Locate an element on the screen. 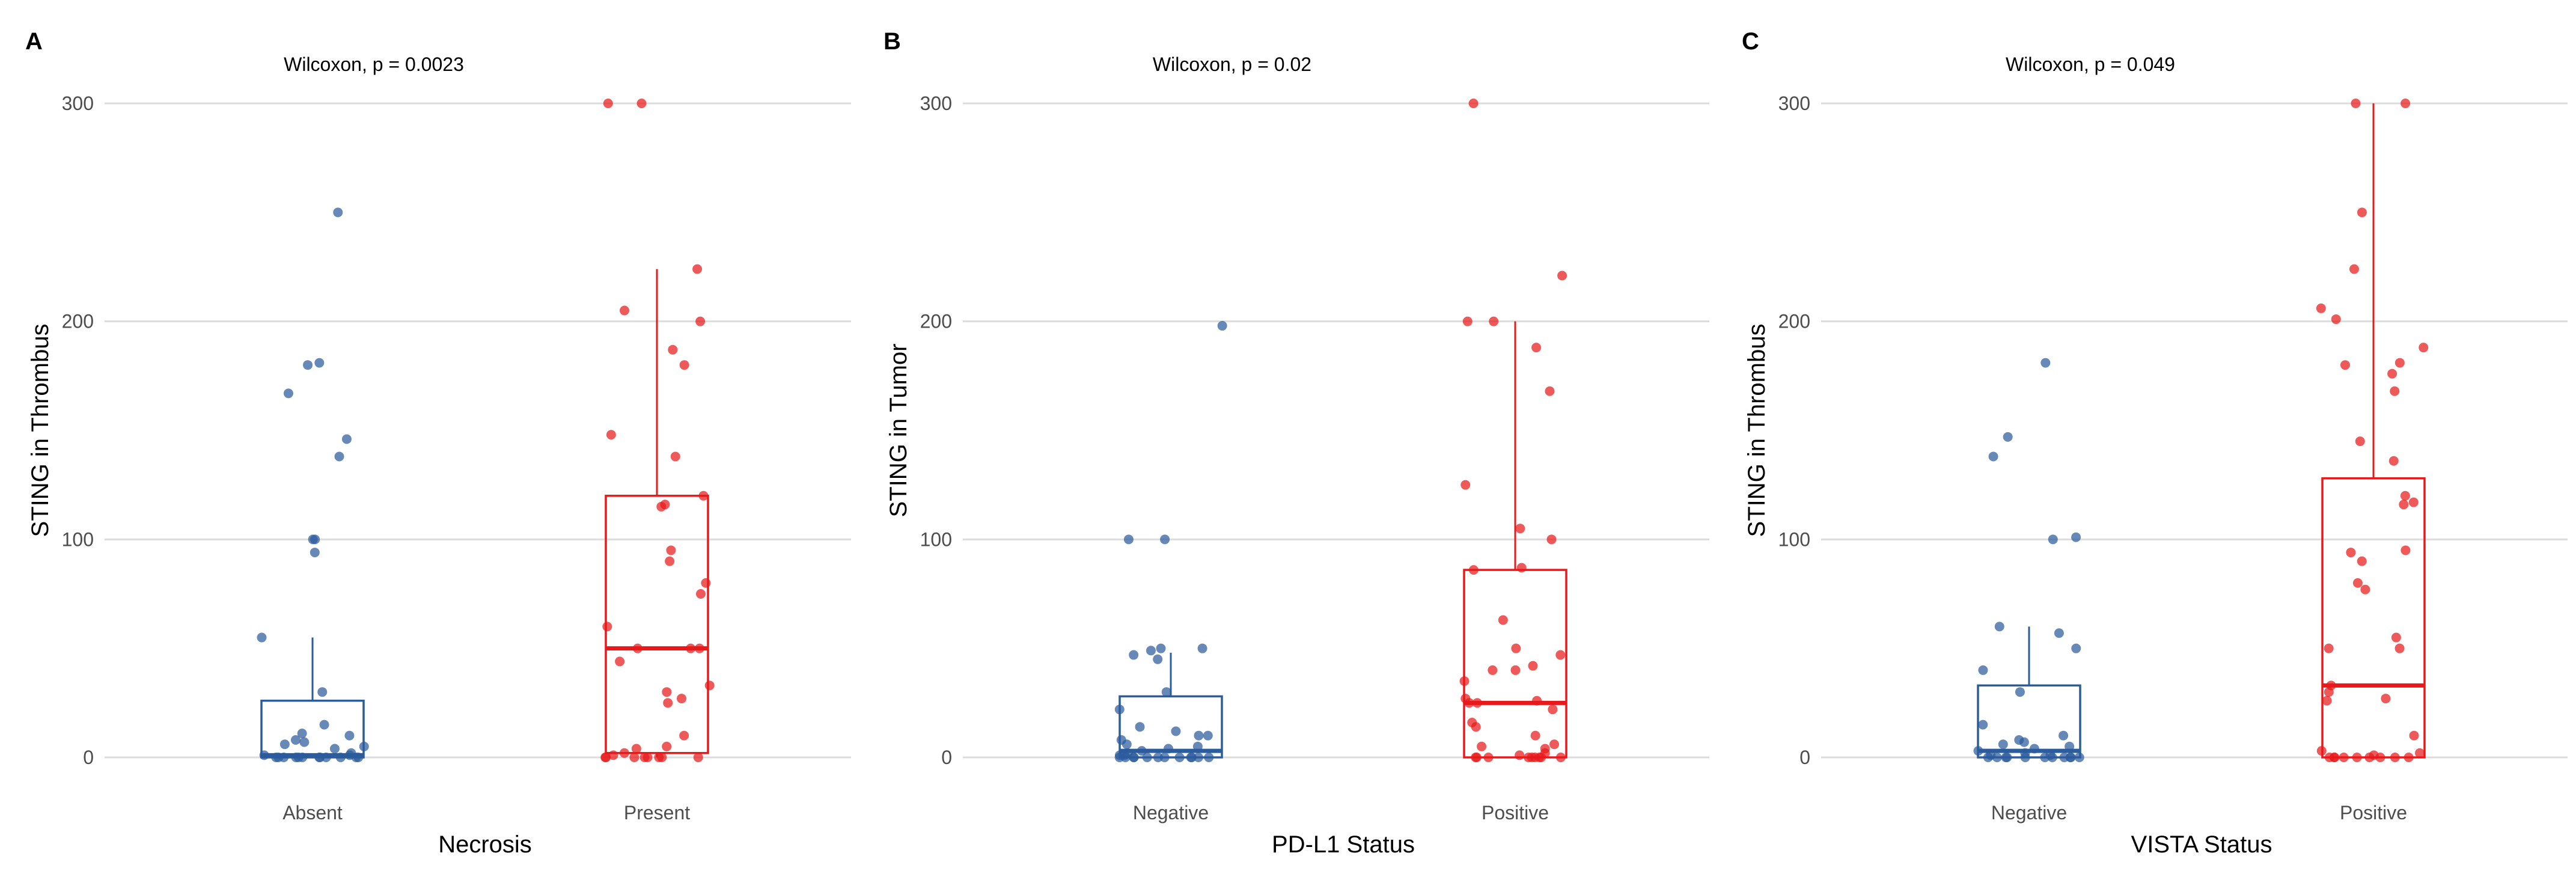 The height and width of the screenshot is (871, 2576). x-tick-label: Negative is located at coordinates (1171, 813).